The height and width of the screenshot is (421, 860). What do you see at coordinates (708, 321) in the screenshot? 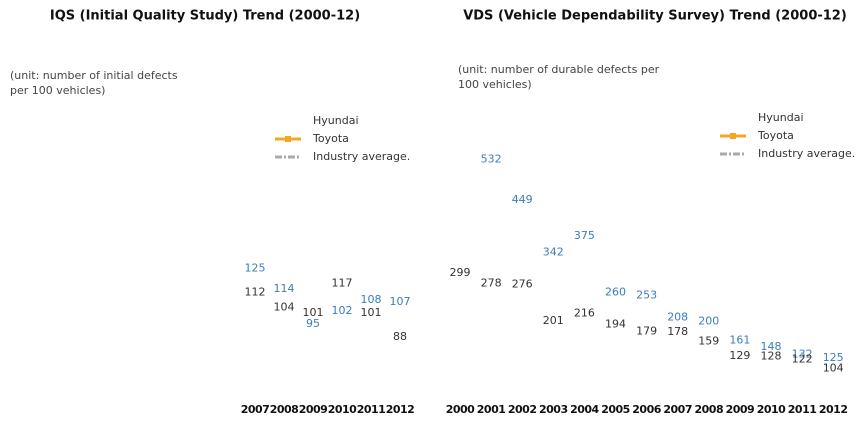
I see `data-label: 200` at bounding box center [708, 321].